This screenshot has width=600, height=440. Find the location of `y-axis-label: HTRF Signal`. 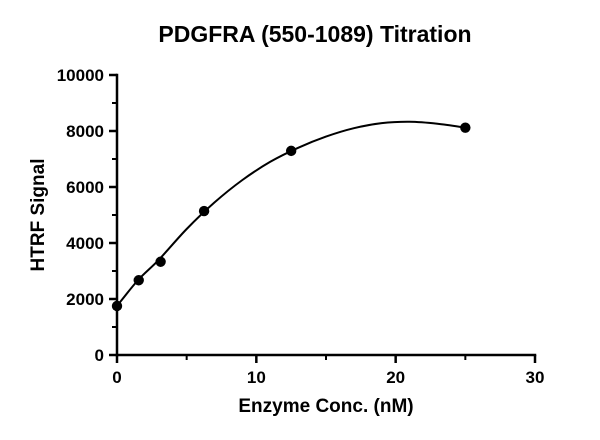

y-axis-label: HTRF Signal is located at coordinates (38, 215).